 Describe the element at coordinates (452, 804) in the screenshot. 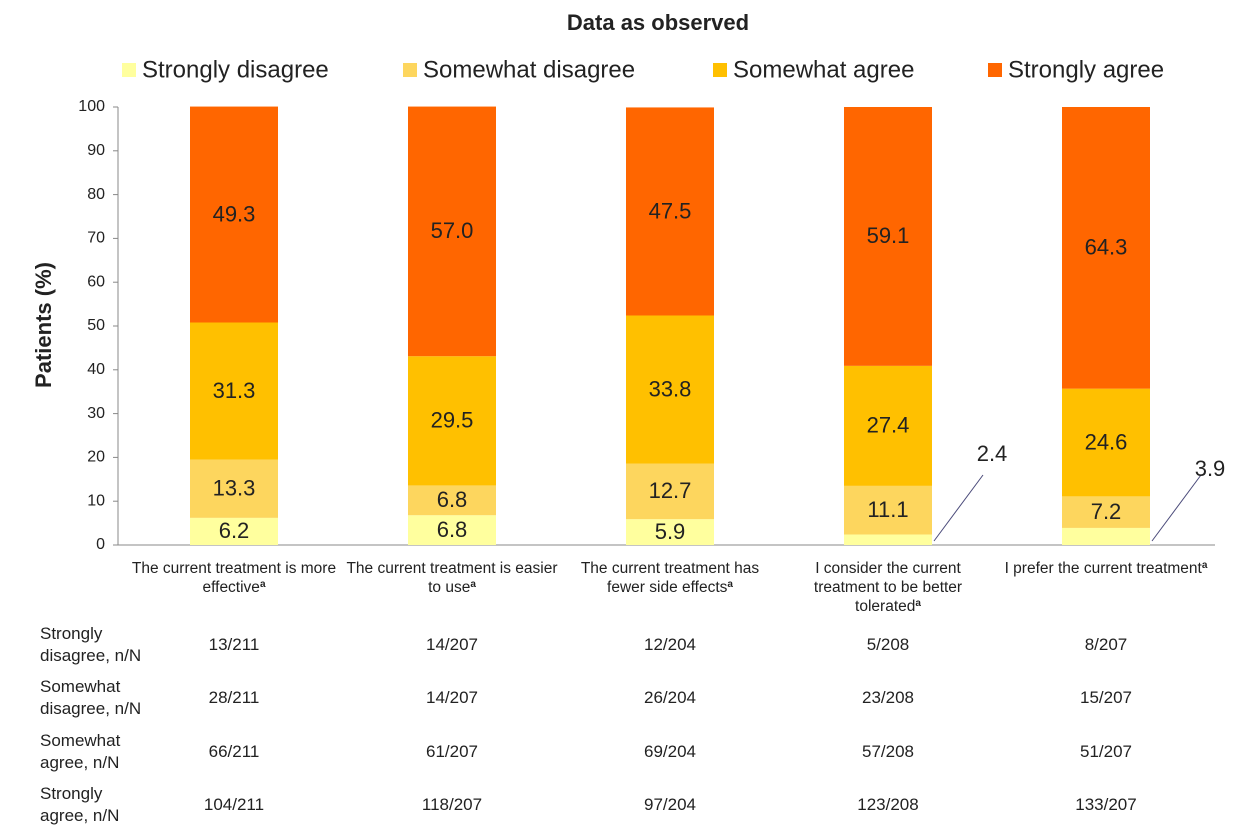

I see `table-cell: 118/207` at that location.